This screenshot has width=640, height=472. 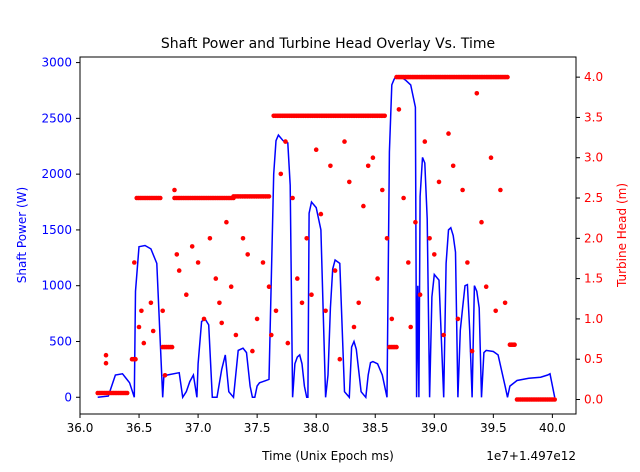 What do you see at coordinates (327, 456) in the screenshot?
I see `x-axis-label: Time (Unix Epoch ms)` at bounding box center [327, 456].